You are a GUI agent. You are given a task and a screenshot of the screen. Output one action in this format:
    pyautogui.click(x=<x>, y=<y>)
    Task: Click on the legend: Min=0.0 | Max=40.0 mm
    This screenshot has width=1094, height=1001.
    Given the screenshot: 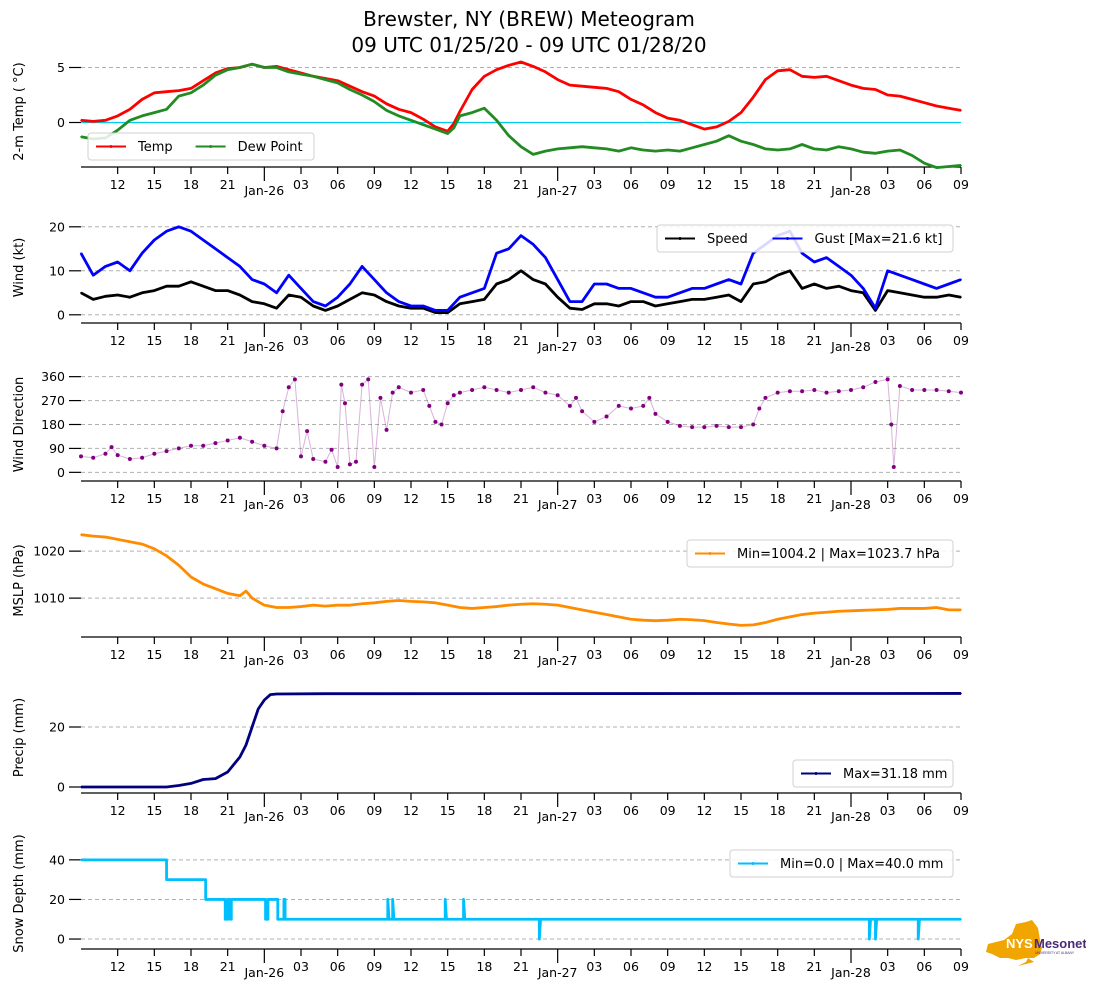 What is the action you would take?
    pyautogui.click(x=841, y=863)
    